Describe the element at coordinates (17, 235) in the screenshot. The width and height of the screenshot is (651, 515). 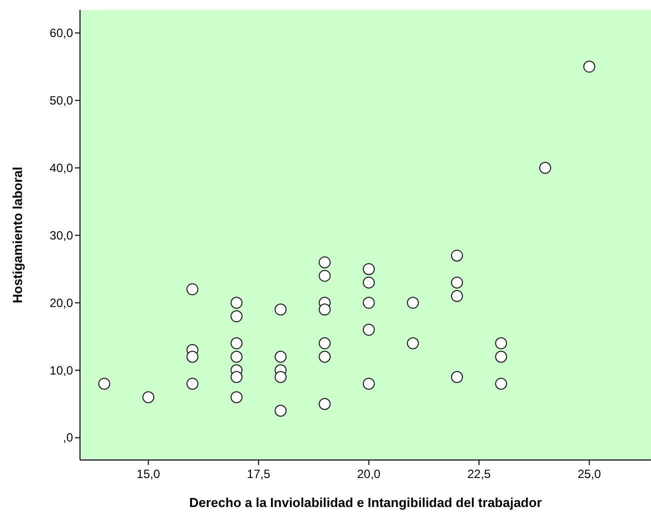
I see `y-axis-title: Hostigamiento laboral` at that location.